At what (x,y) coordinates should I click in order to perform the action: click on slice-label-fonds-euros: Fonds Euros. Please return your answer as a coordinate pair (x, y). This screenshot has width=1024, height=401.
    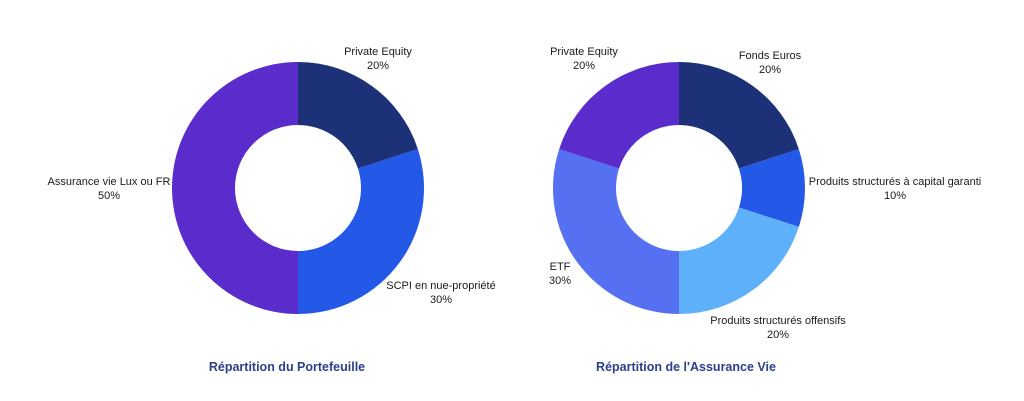
    Looking at the image, I should click on (770, 56).